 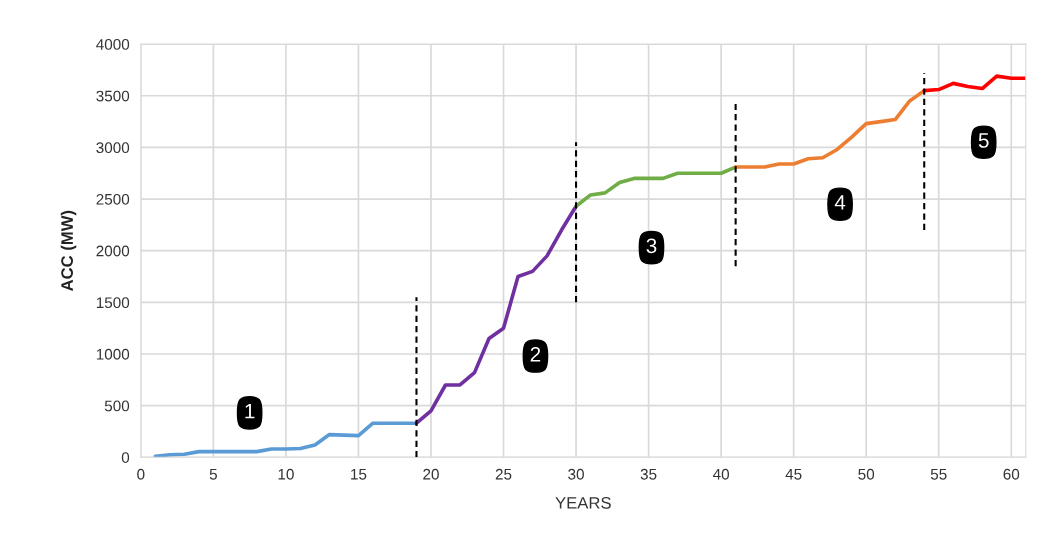 What do you see at coordinates (938, 474) in the screenshot?
I see `x-tick-label: 55` at bounding box center [938, 474].